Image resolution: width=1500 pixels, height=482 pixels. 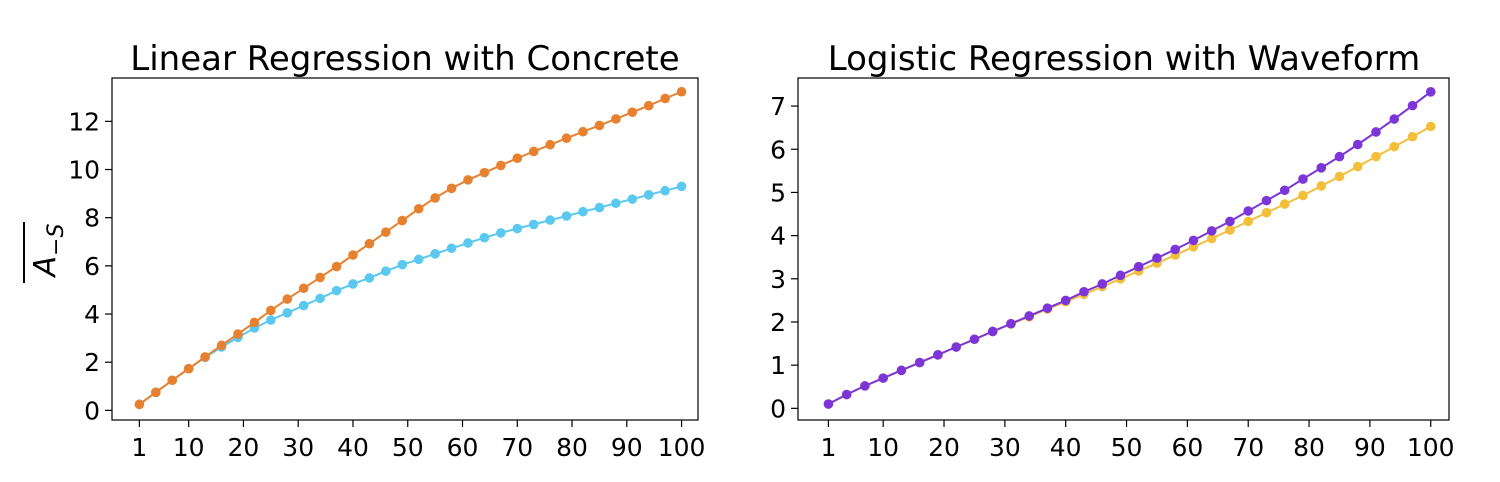 What do you see at coordinates (1005, 447) in the screenshot?
I see `x-tick-label: 30` at bounding box center [1005, 447].